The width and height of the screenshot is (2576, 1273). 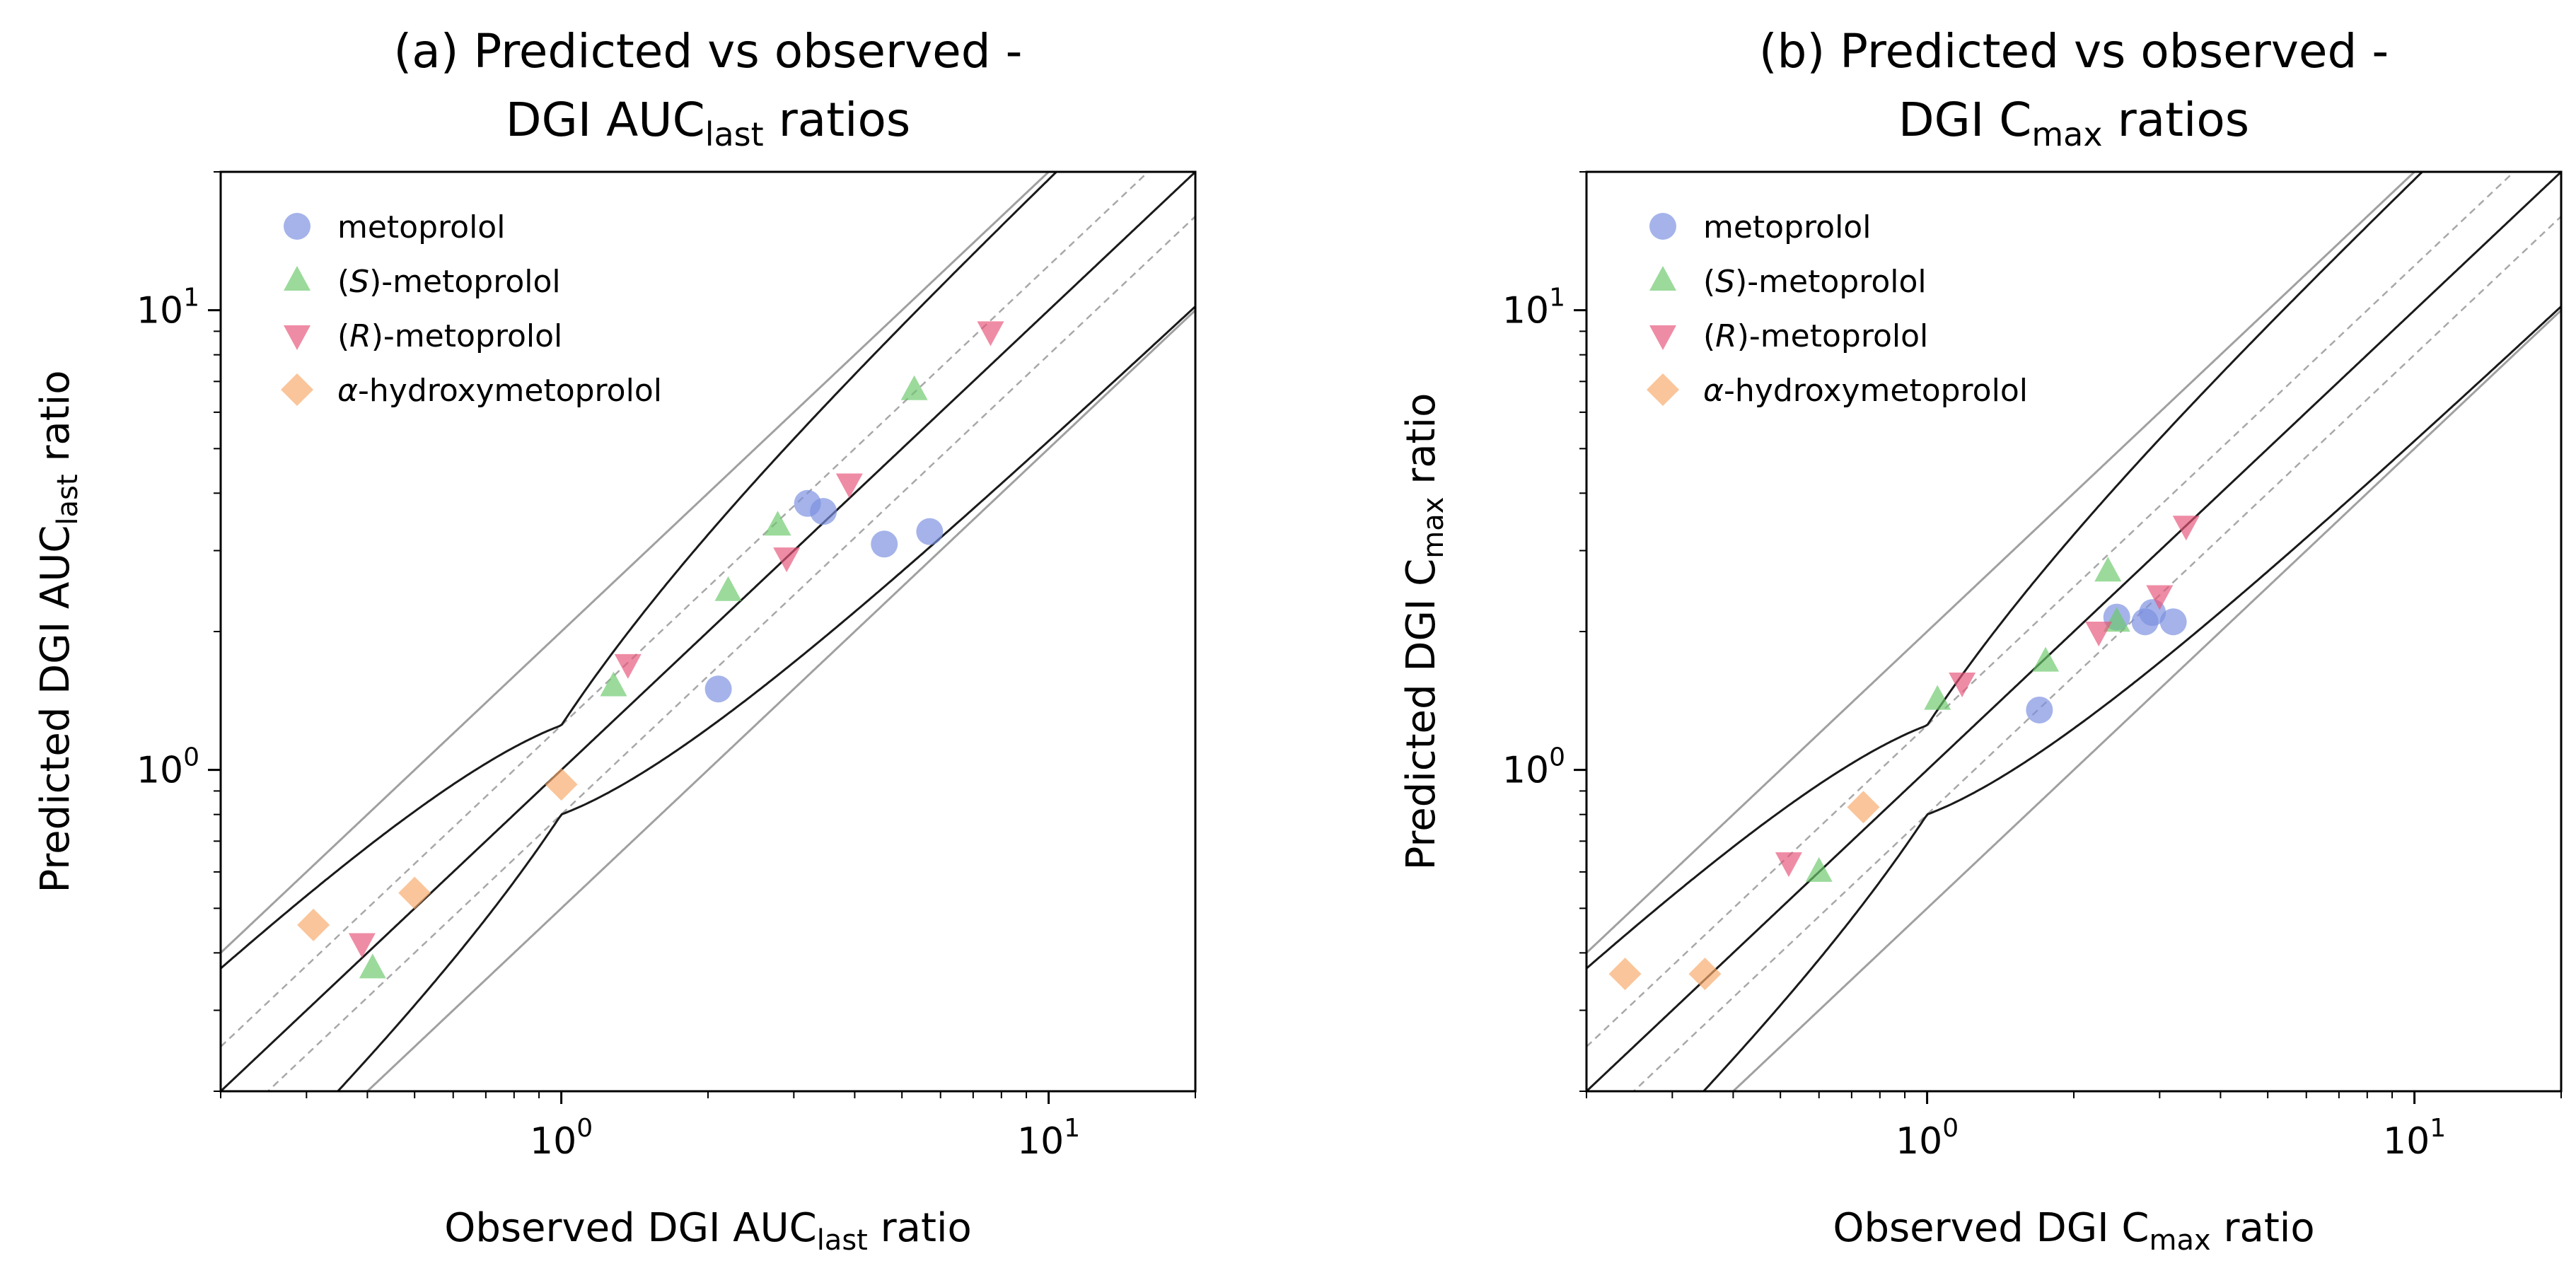 What do you see at coordinates (58, 632) in the screenshot?
I see `y-axis-label: Predicted DGI AUClast ratio` at bounding box center [58, 632].